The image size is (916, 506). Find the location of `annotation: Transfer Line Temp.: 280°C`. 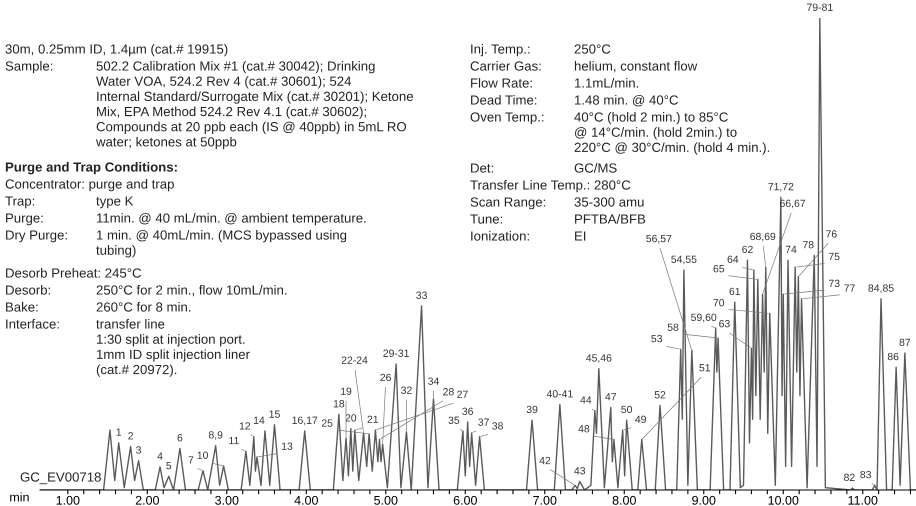

annotation: Transfer Line Temp.: 280°C is located at coordinates (550, 186).